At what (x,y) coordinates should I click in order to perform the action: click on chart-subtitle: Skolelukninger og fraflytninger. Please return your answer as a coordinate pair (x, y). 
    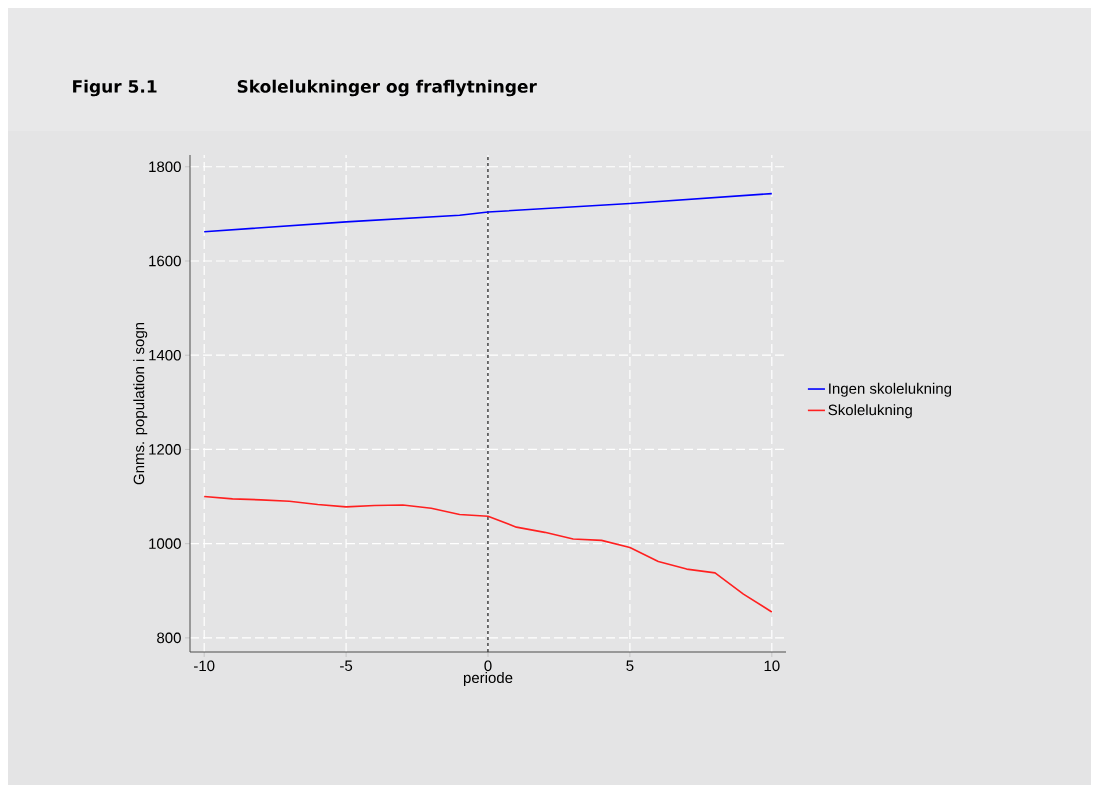
    Looking at the image, I should click on (387, 88).